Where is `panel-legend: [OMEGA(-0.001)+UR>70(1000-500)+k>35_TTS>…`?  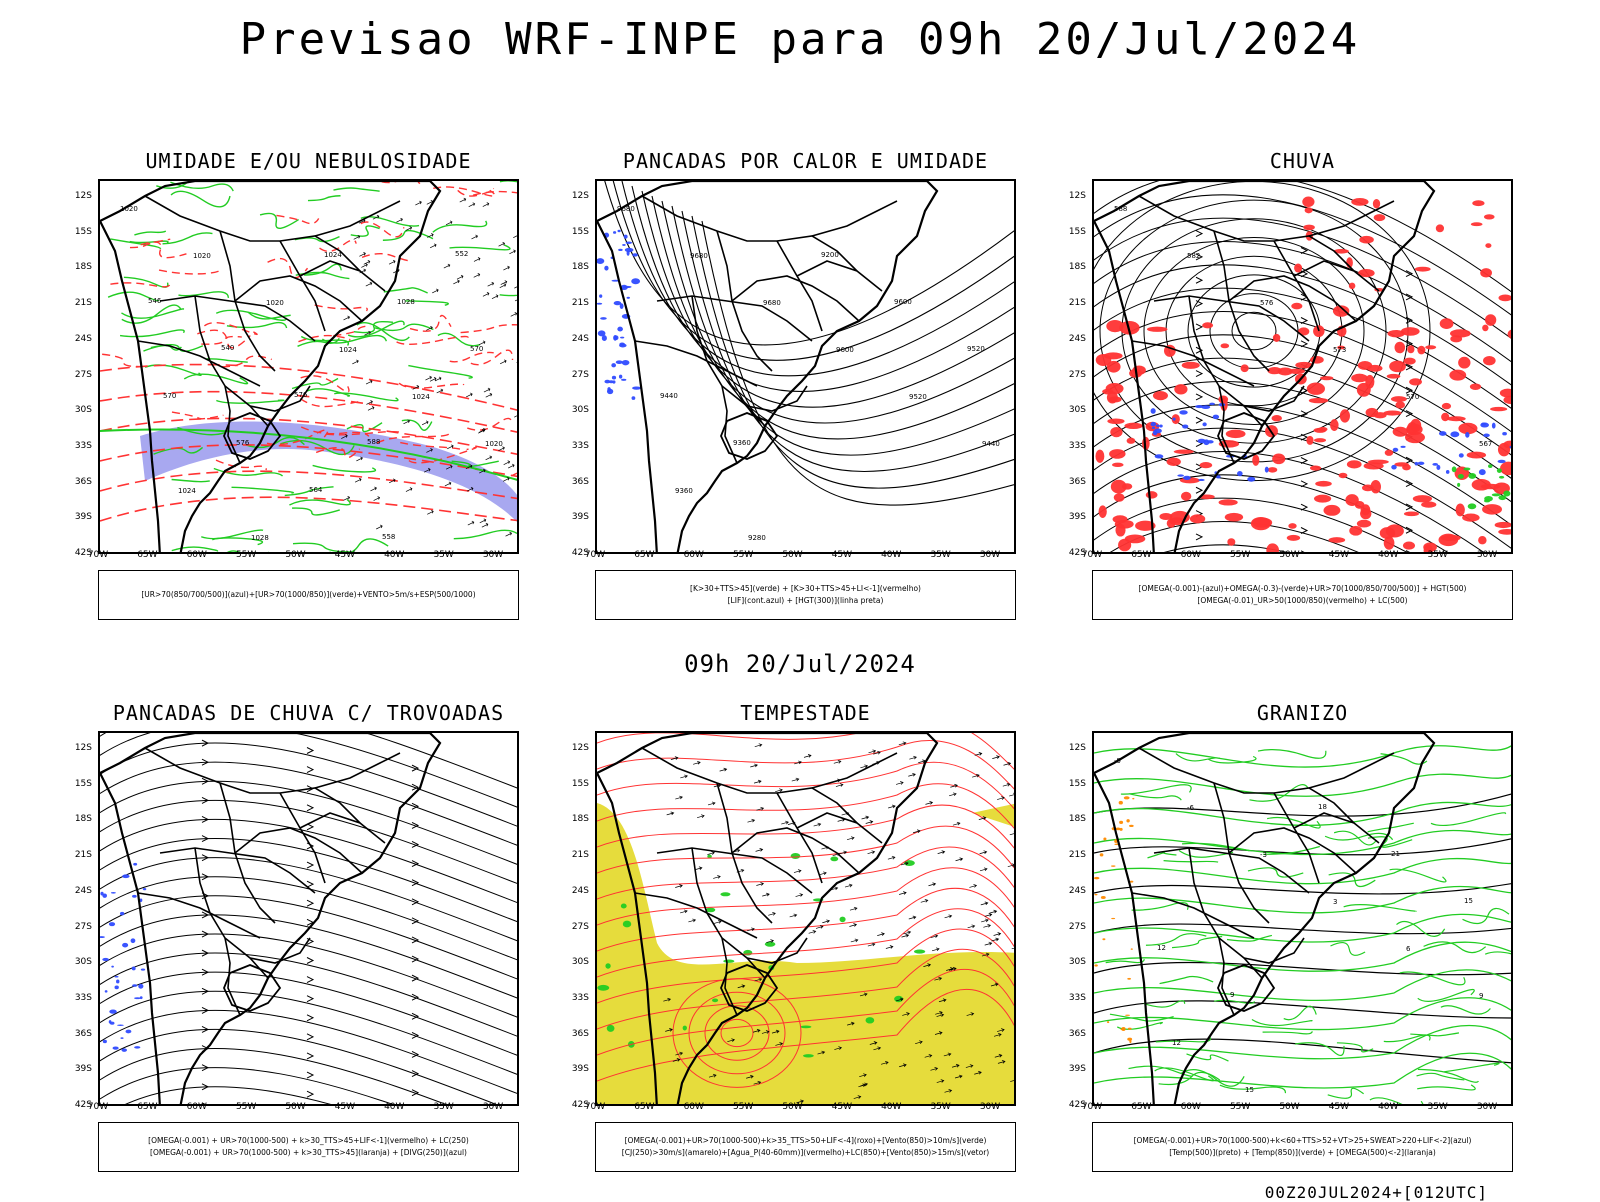
panel-legend: [OMEGA(-0.001)+UR>70(1000-500)+k>35_TTS>… is located at coordinates (805, 1147).